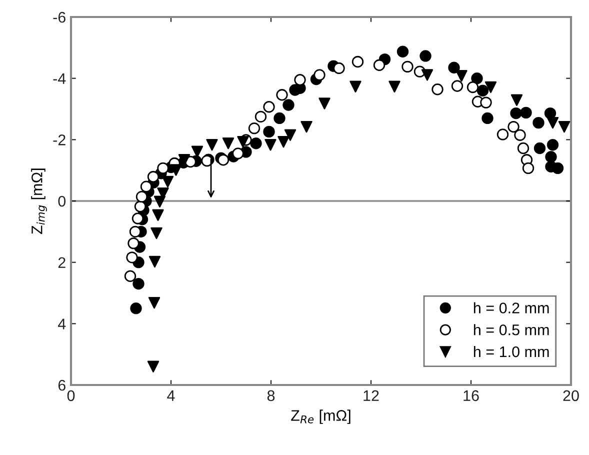  Describe the element at coordinates (571, 396) in the screenshot. I see `x-tick-label: 20` at that location.